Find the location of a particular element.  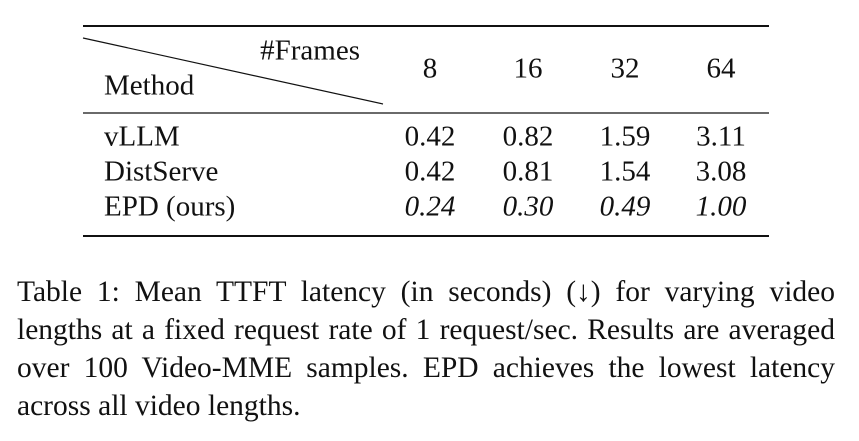

latency-cell: 1.54 is located at coordinates (625, 172).